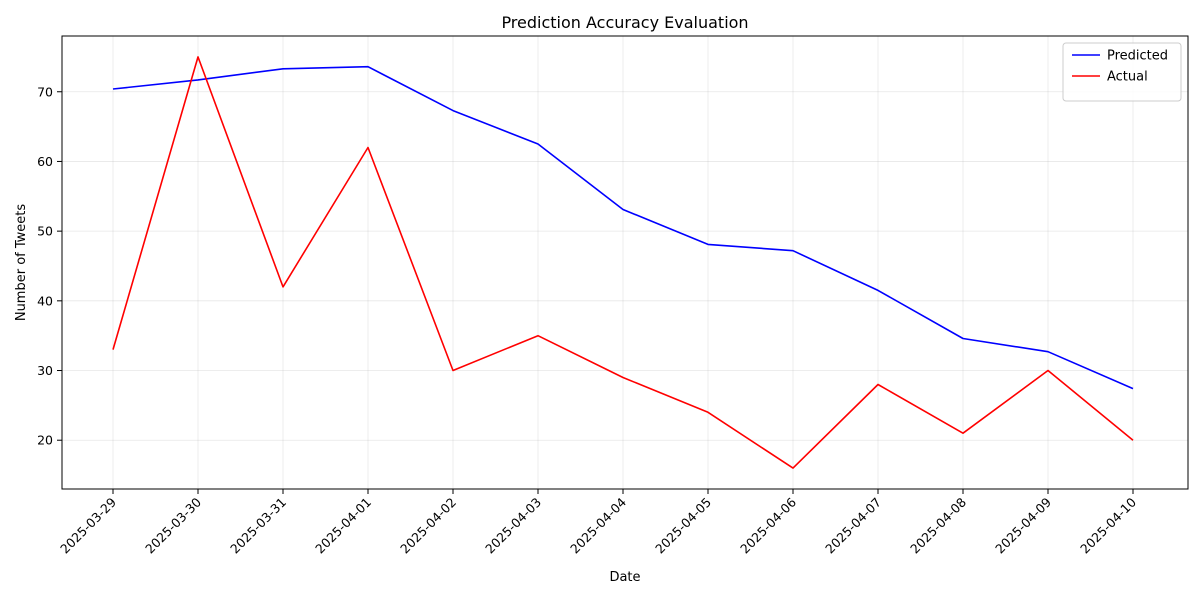 This screenshot has height=600, width=1200. What do you see at coordinates (21, 263) in the screenshot?
I see `y-axis-title: Number of Tweets` at bounding box center [21, 263].